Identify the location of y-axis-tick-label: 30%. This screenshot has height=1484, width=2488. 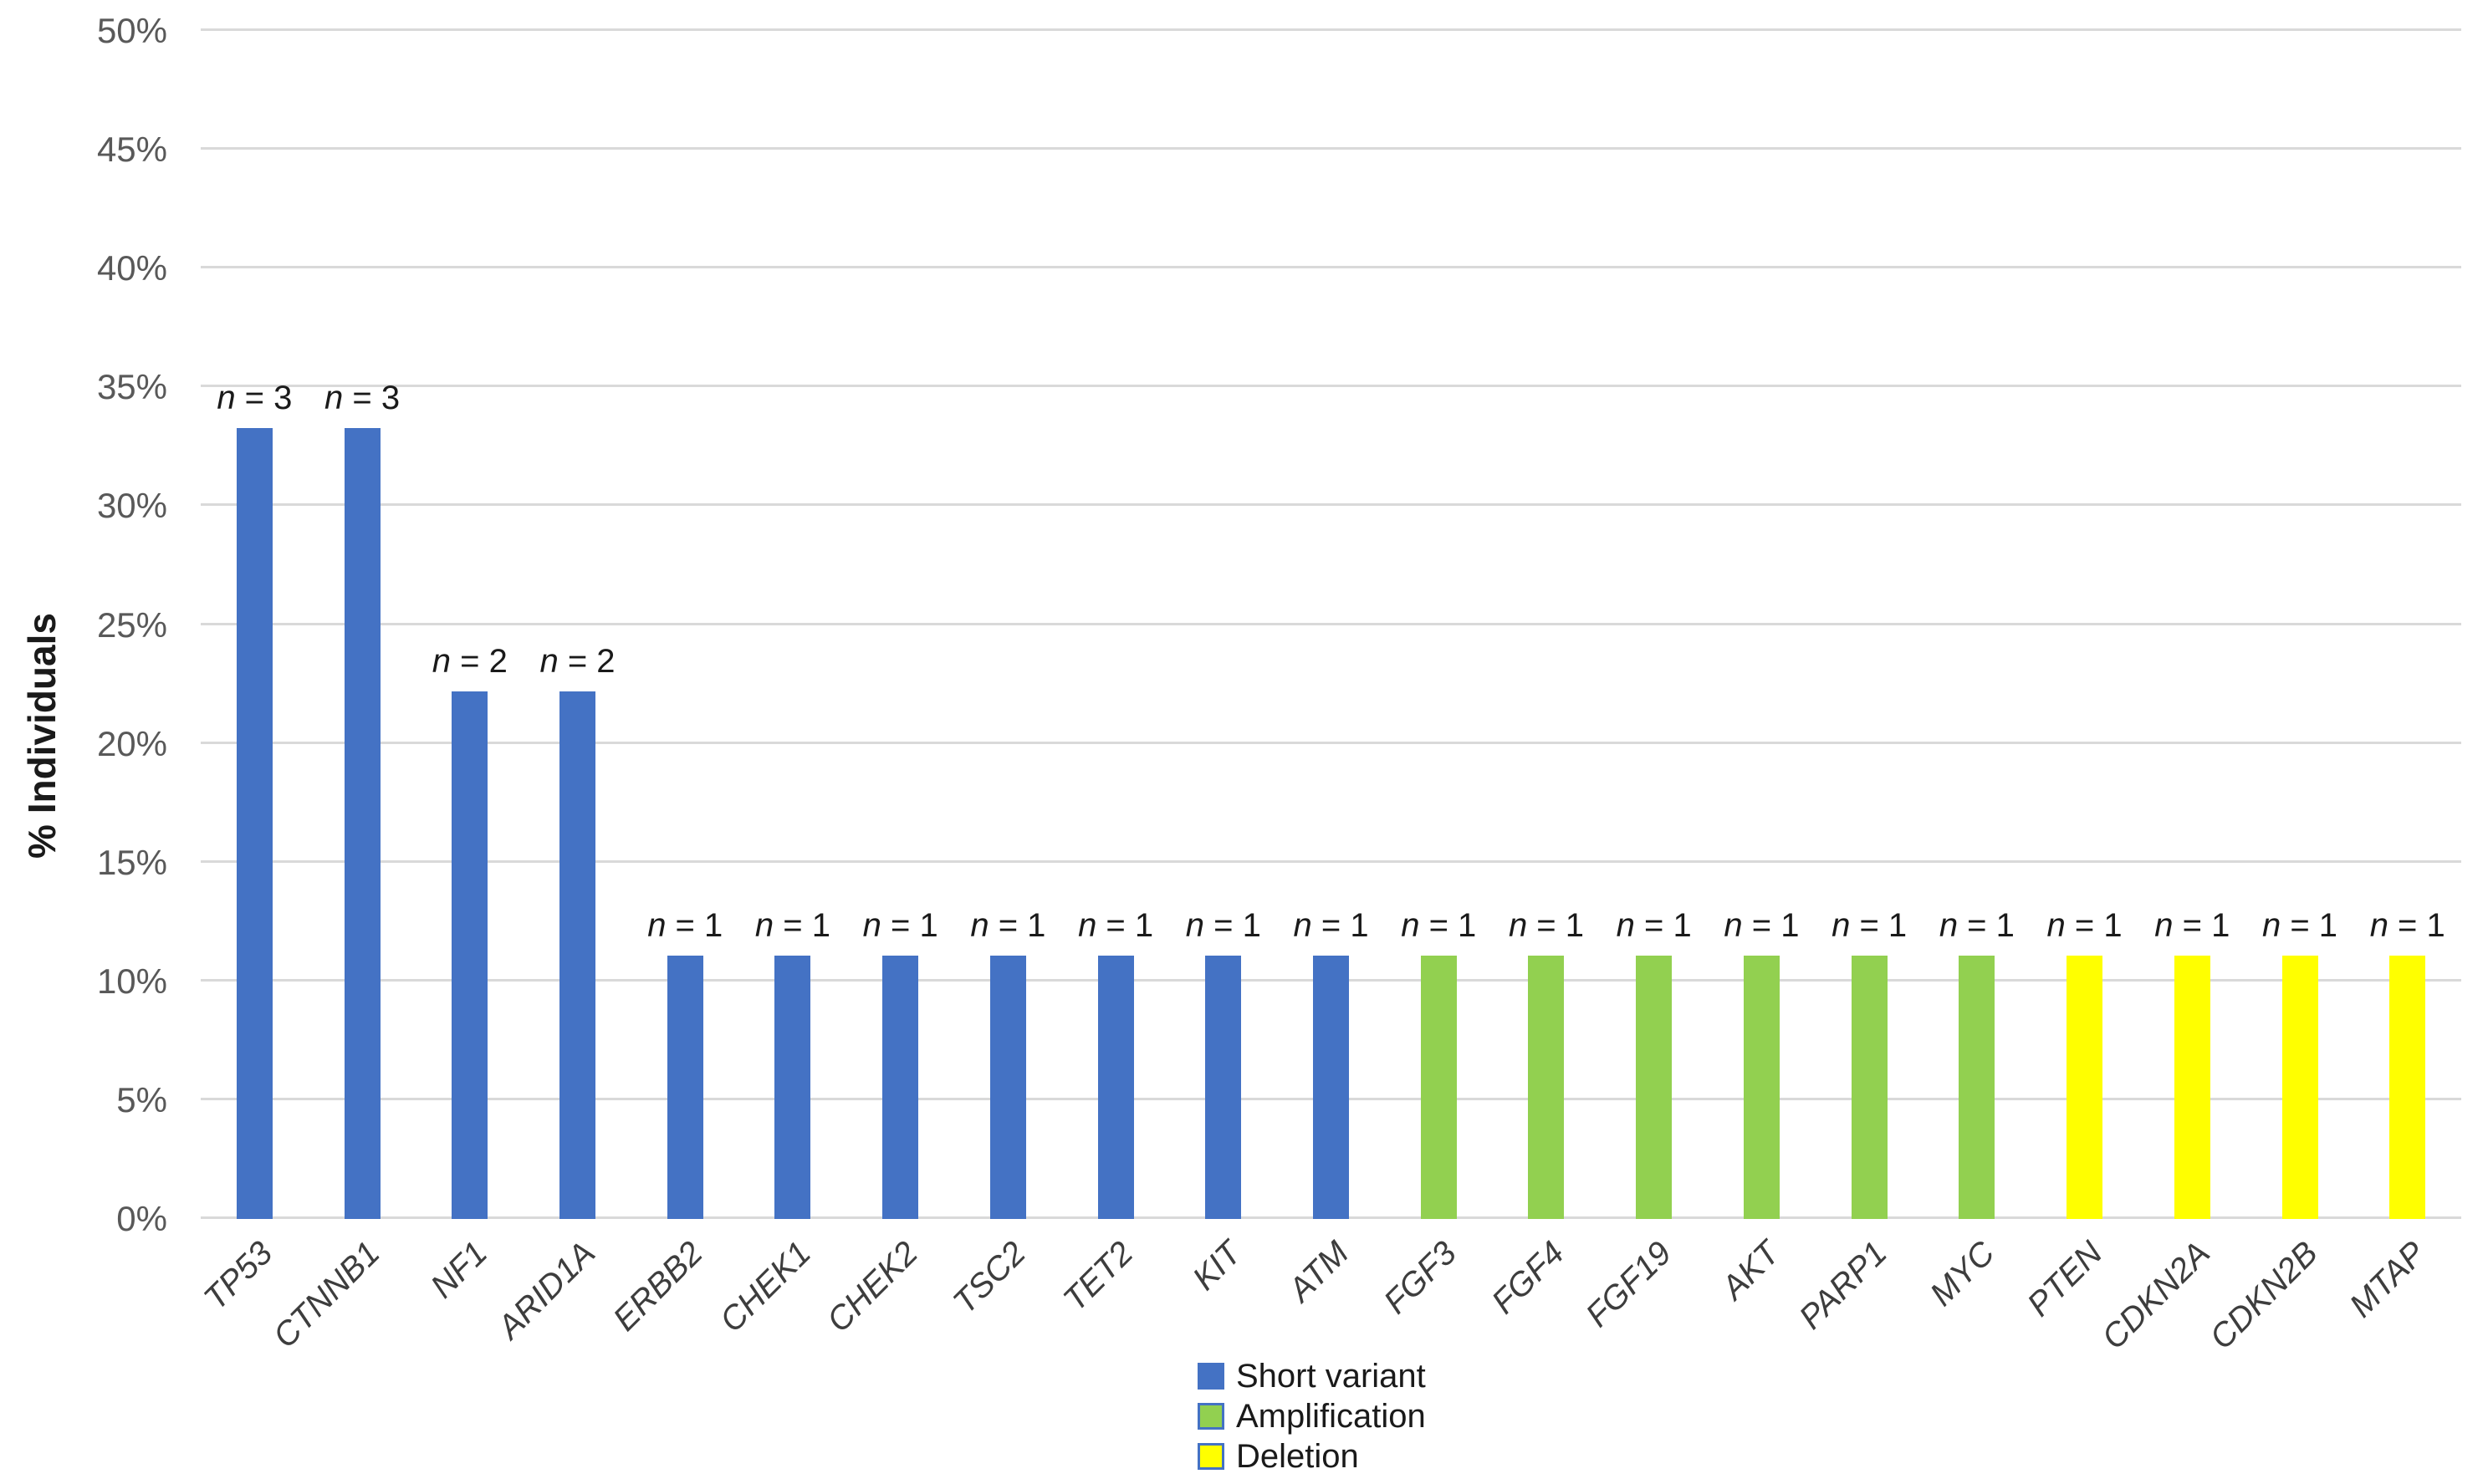
(131, 506).